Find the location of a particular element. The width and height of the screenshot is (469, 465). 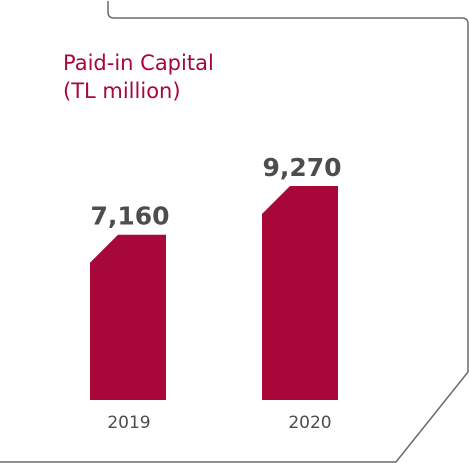

x-tick-label-2019: 2019 is located at coordinates (128, 423).